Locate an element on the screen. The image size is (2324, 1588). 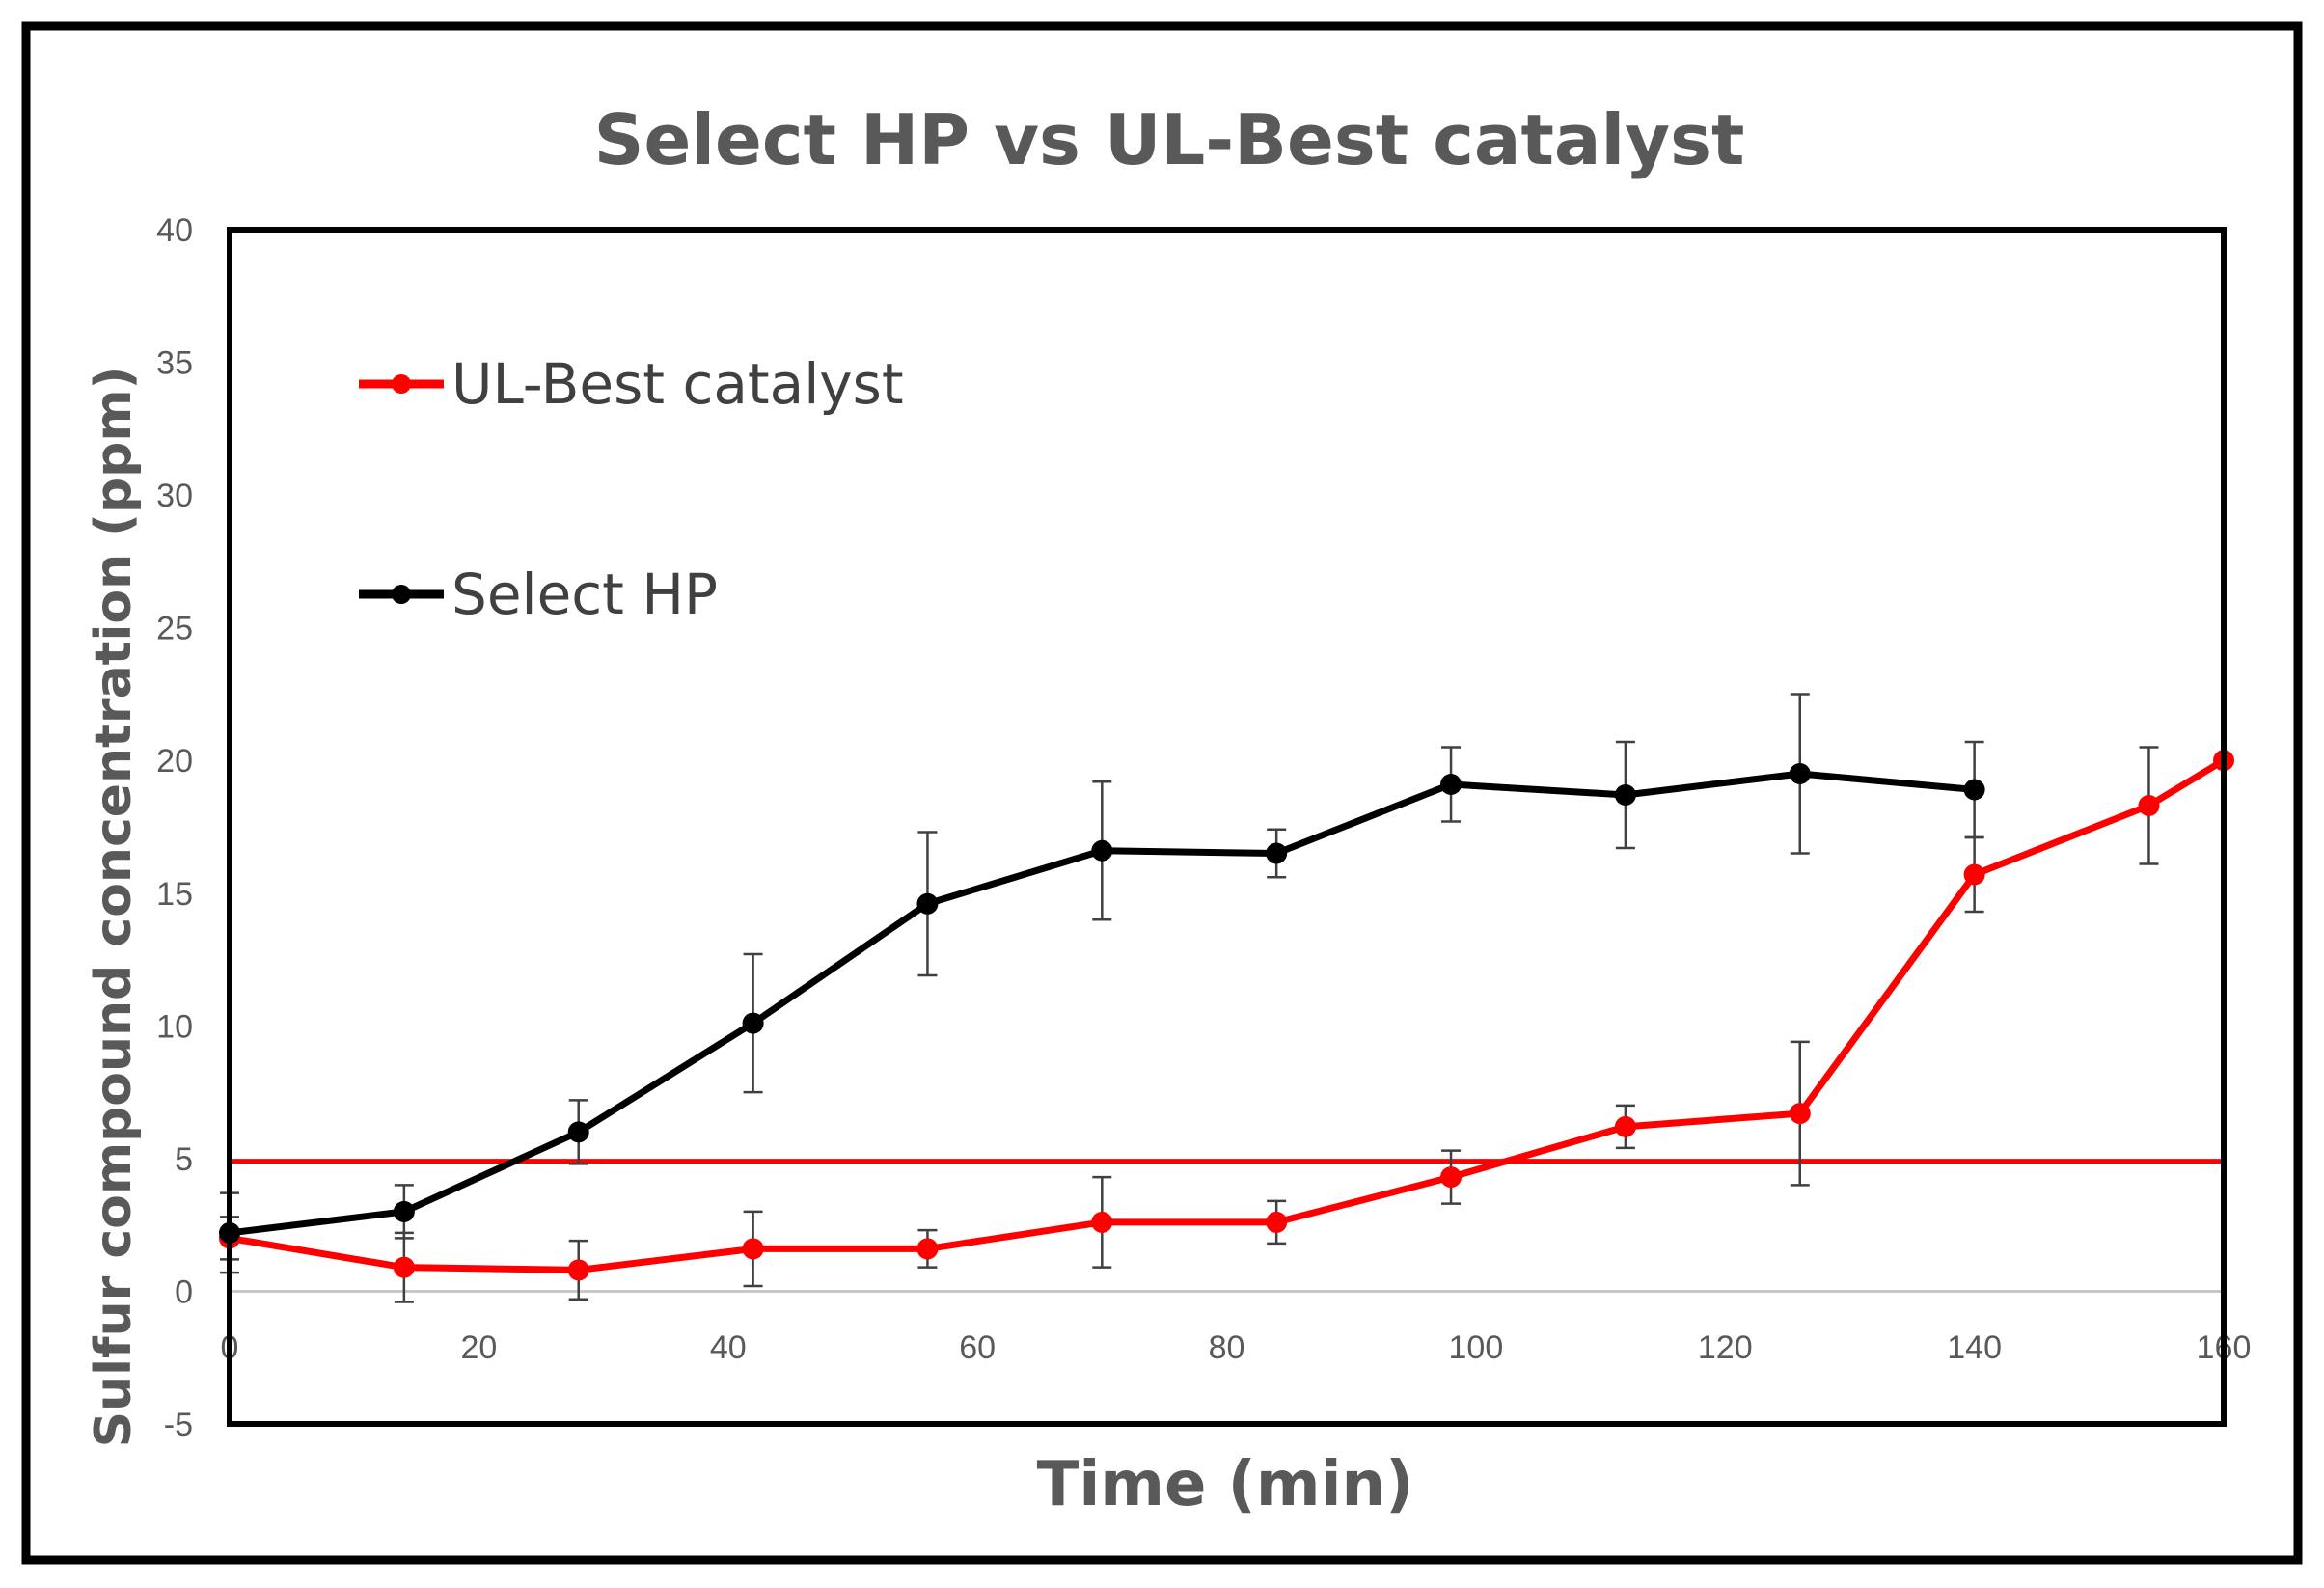
y-axis-label: Sulfur compound concentration (ppm) is located at coordinates (114, 907).